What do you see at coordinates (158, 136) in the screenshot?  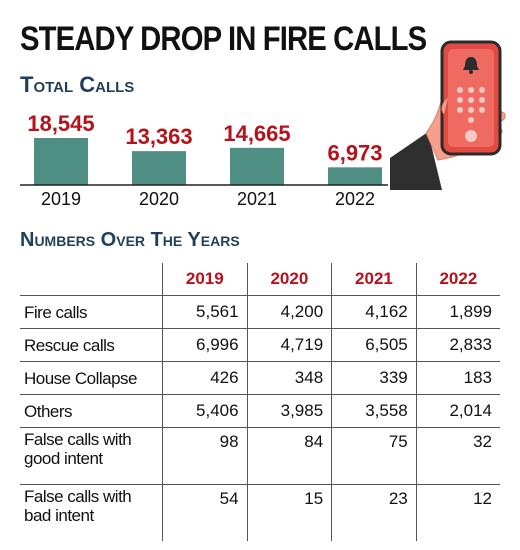 I see `bar-value-label: 13,363` at bounding box center [158, 136].